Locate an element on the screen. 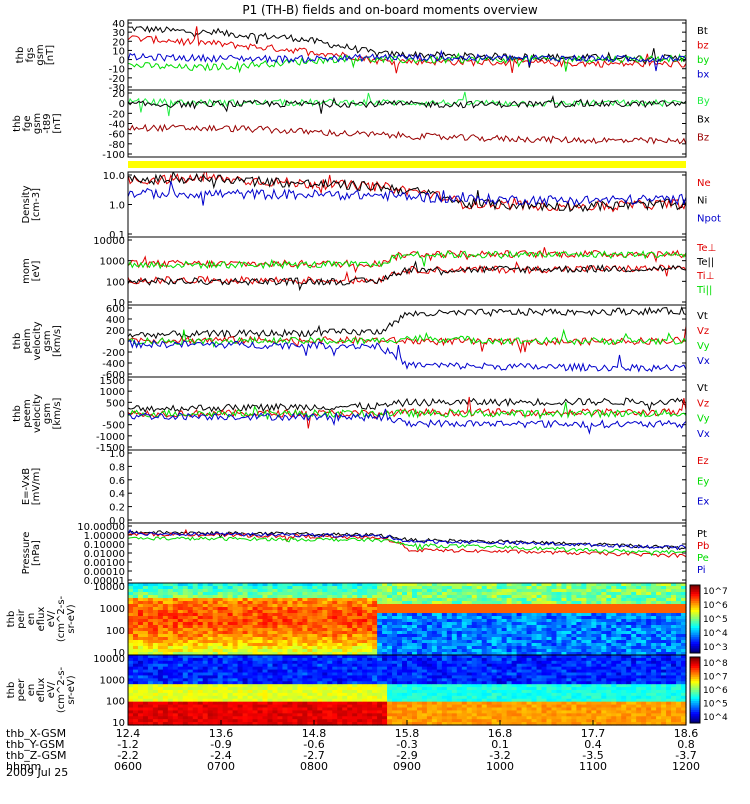 This screenshot has width=750, height=804. ytick-efield-4: 0.2 is located at coordinates (117, 508).